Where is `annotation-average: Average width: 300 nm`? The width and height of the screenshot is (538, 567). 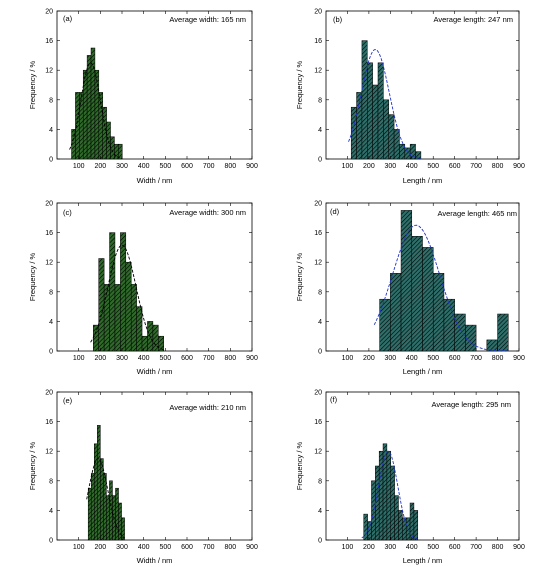 annotation-average: Average width: 300 nm is located at coordinates (207, 212).